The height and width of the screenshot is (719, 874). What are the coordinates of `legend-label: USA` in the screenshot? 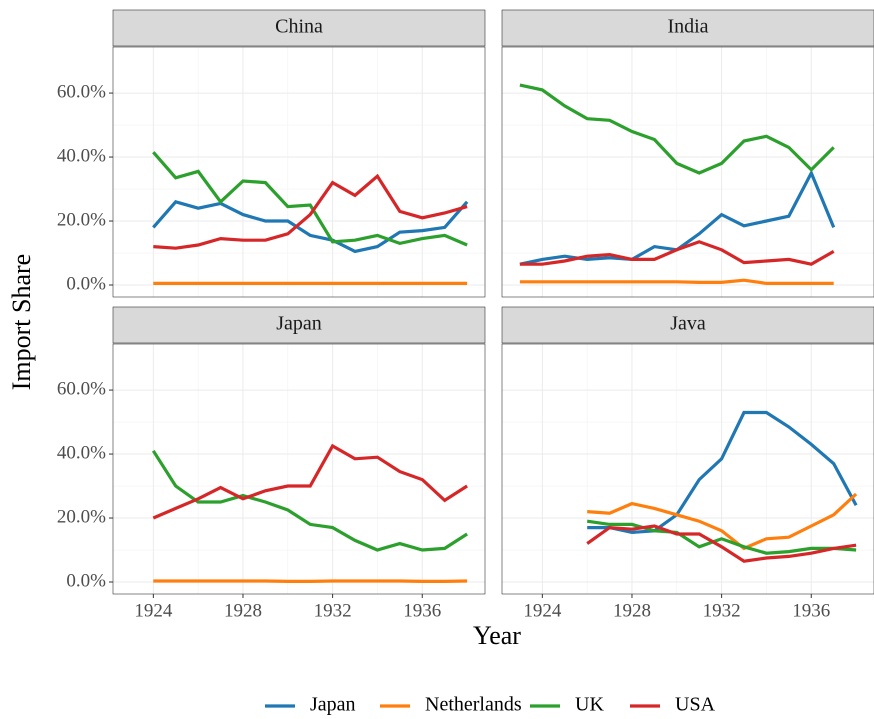 It's located at (695, 705).